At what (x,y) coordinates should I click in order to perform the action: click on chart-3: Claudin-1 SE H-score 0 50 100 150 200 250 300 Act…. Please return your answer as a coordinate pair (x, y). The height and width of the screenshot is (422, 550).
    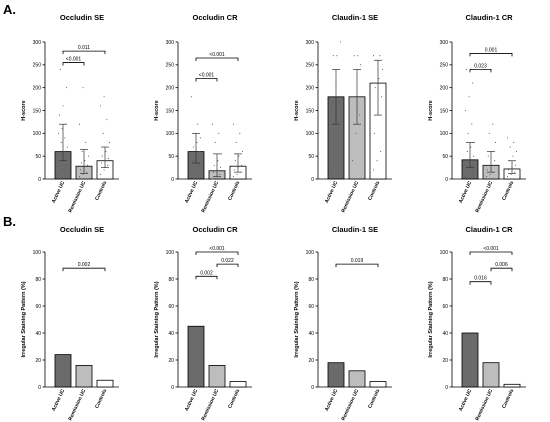
    Looking at the image, I should click on (343, 113).